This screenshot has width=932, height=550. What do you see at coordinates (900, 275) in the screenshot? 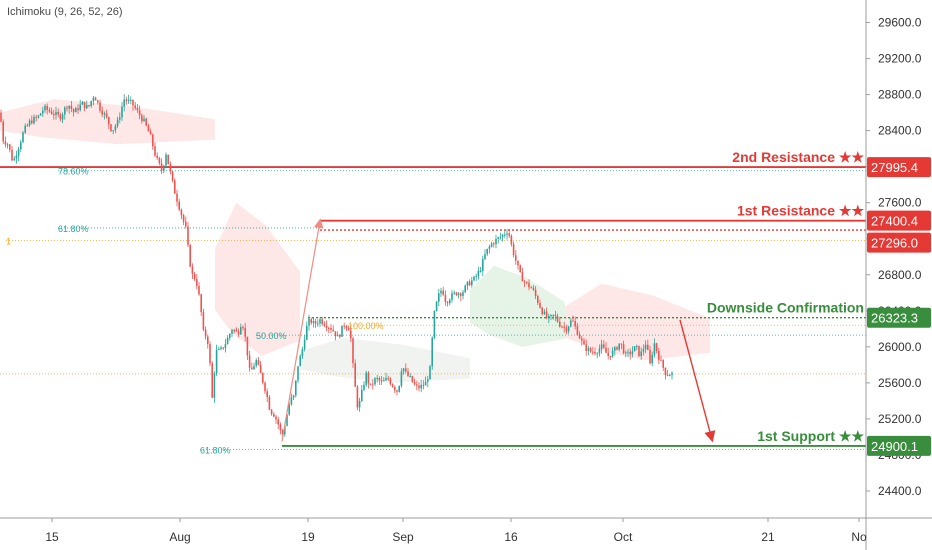
I see `price-tick-label: 26800.0` at bounding box center [900, 275].